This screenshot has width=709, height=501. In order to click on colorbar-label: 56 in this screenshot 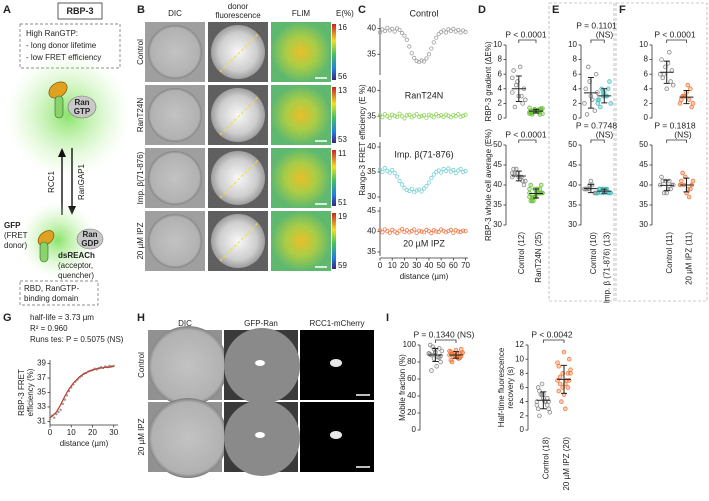, I will do `click(342, 76)`.